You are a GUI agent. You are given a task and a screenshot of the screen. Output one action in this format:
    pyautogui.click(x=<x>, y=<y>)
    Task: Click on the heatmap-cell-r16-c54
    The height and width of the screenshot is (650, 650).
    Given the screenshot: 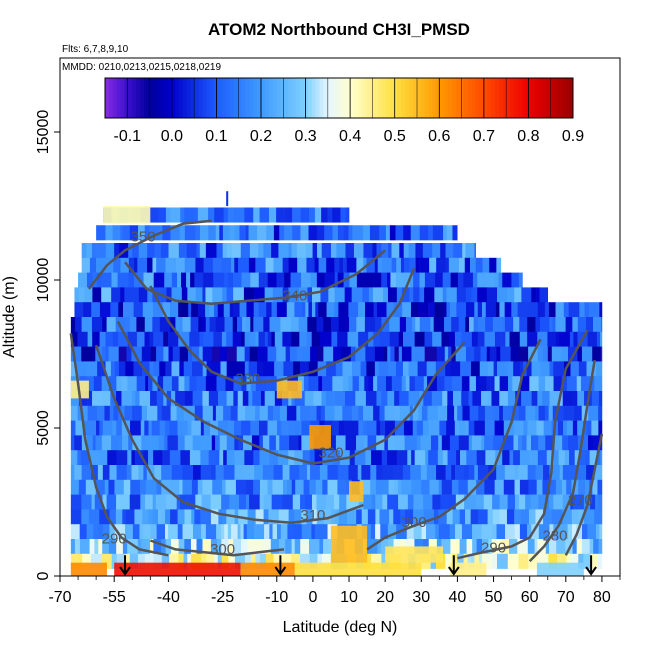 What is the action you would take?
    pyautogui.click(x=463, y=458)
    